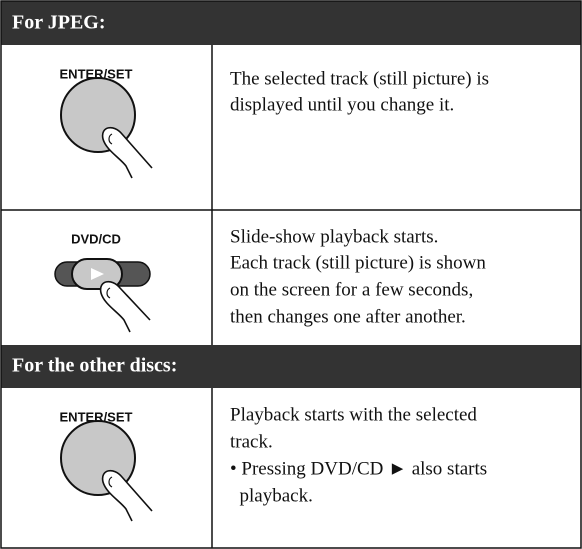  What do you see at coordinates (59, 23) in the screenshot?
I see `section-title: For JPEG:` at bounding box center [59, 23].